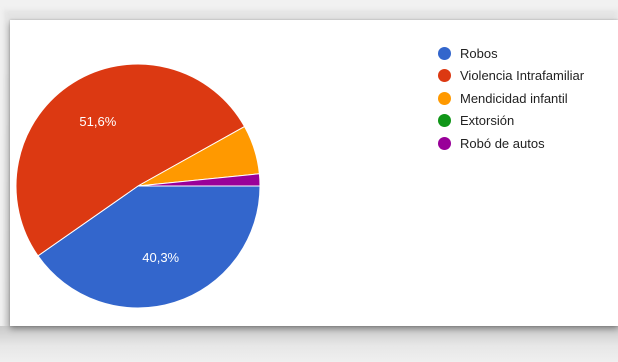 The width and height of the screenshot is (618, 362). Describe the element at coordinates (199, 180) in the screenshot. I see `pie-slice-robo-de-autos` at that location.